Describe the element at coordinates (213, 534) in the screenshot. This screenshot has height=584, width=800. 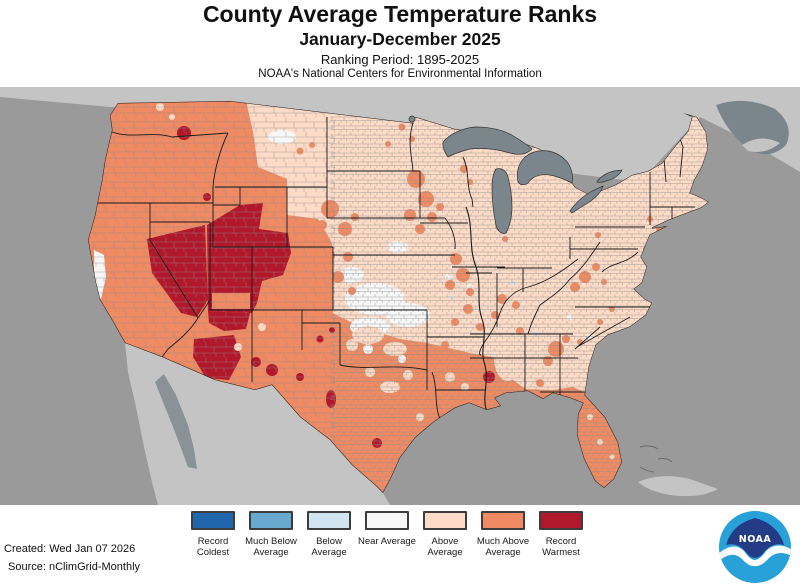
I see `legend-item-record-coldest: Record Coldest` at that location.